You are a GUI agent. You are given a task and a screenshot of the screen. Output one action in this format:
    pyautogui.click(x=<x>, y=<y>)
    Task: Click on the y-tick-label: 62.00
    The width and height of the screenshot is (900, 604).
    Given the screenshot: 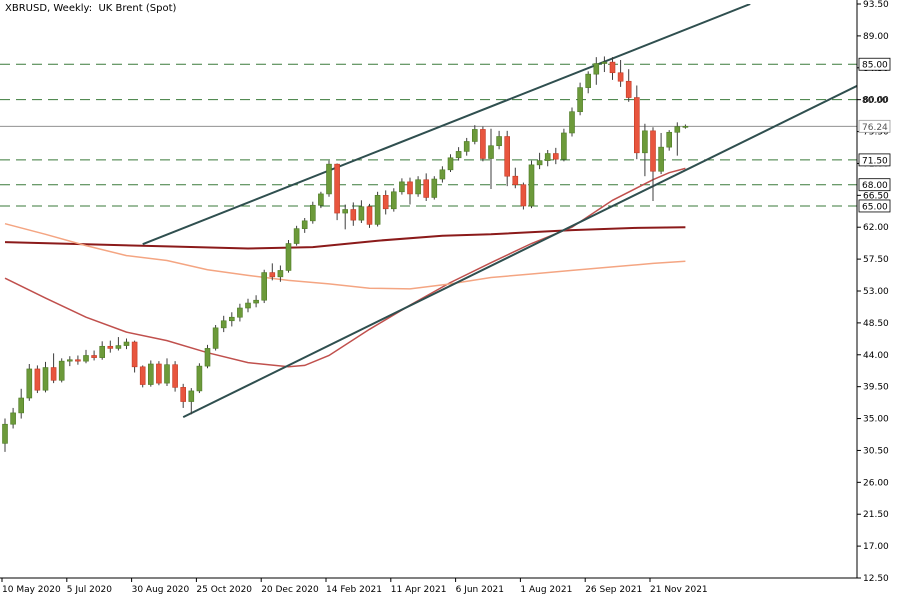 What is the action you would take?
    pyautogui.click(x=876, y=228)
    